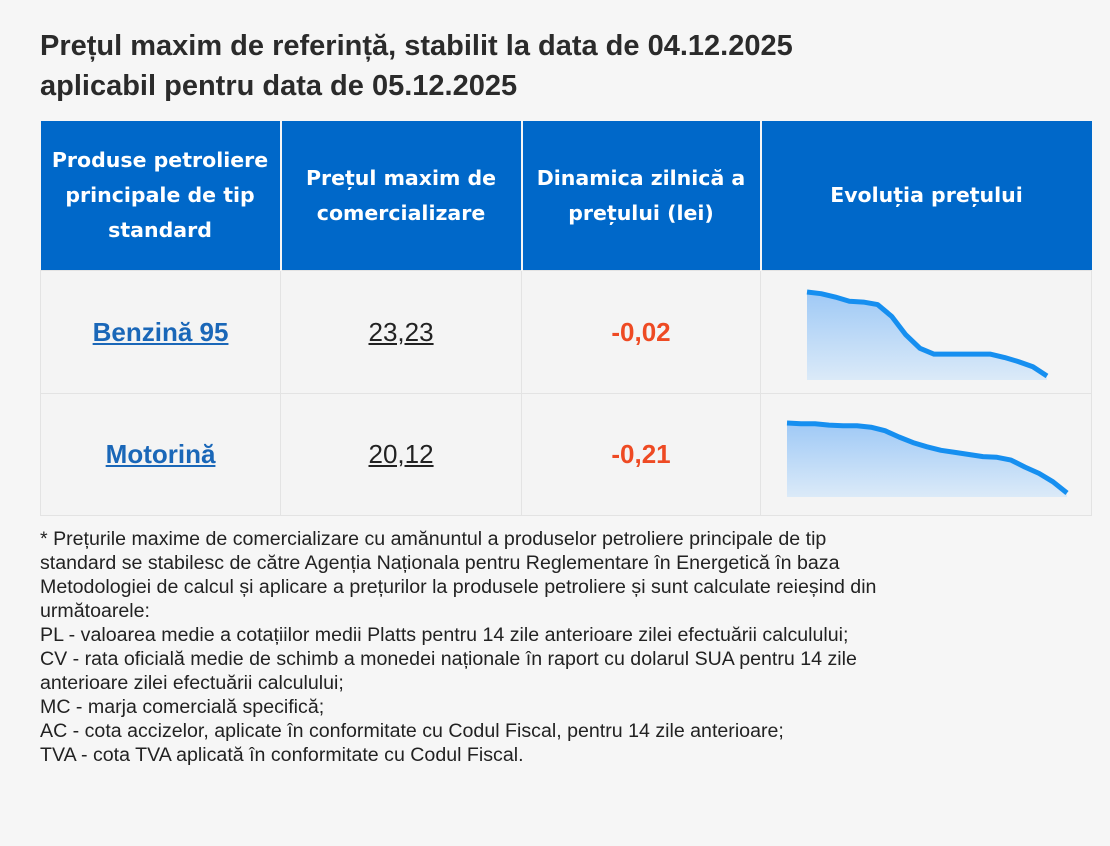 The width and height of the screenshot is (1110, 846). I want to click on table-row: Motorină 20,12 -0,21, so click(565, 454).